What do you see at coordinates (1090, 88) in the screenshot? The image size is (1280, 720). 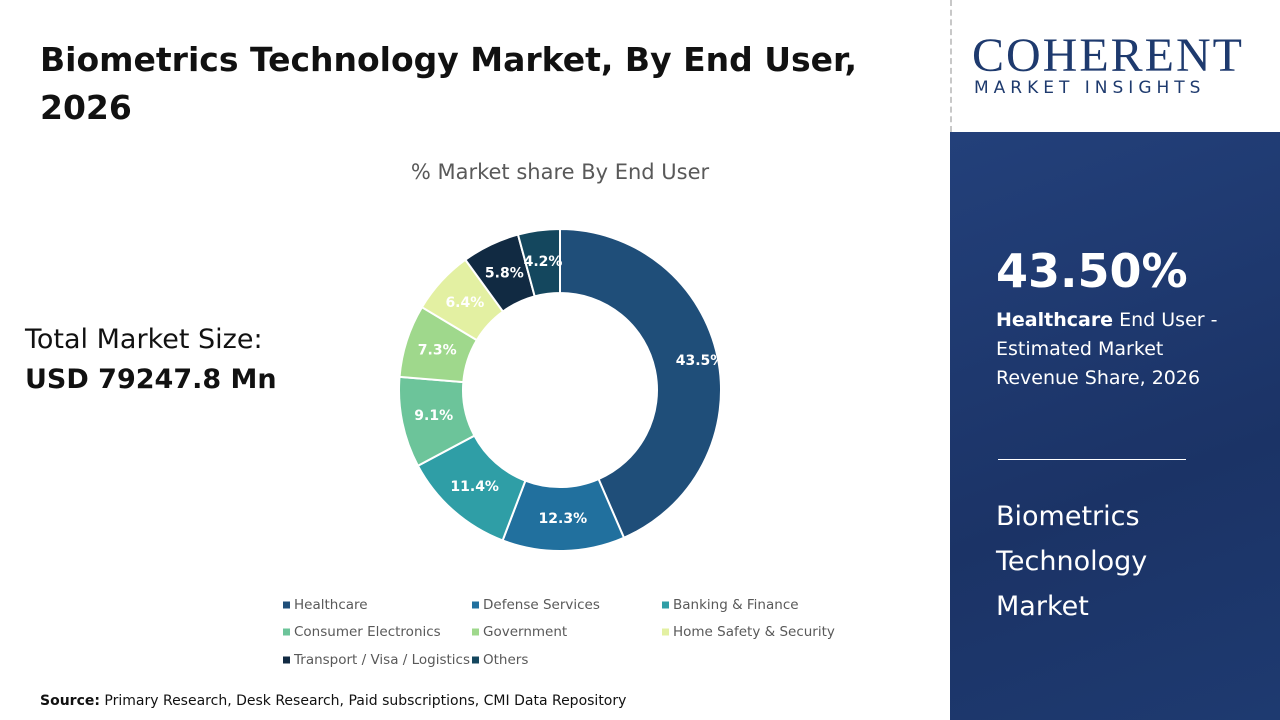 I see `logo-tagline: MARKET INSIGHTS` at bounding box center [1090, 88].